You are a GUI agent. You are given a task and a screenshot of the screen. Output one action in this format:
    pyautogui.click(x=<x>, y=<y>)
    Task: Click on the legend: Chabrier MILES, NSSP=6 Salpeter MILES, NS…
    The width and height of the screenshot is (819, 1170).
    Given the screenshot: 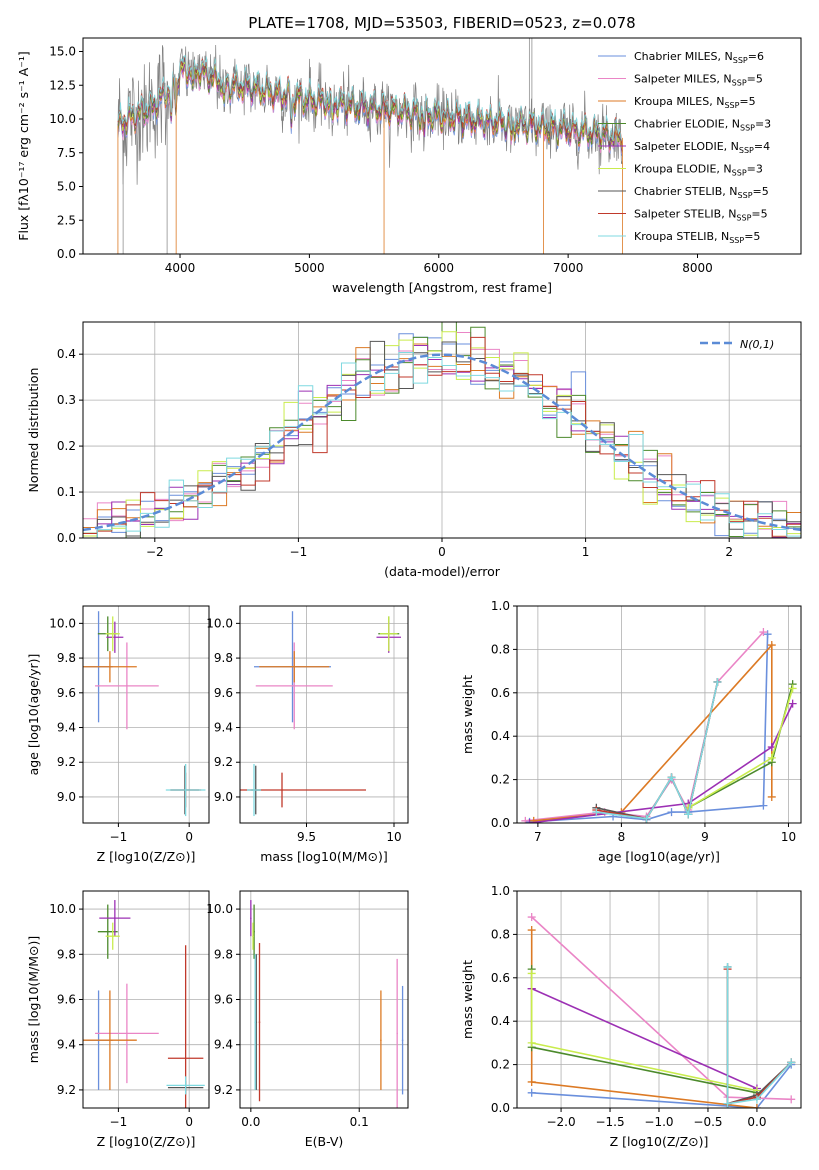 What is the action you would take?
    pyautogui.click(x=684, y=147)
    